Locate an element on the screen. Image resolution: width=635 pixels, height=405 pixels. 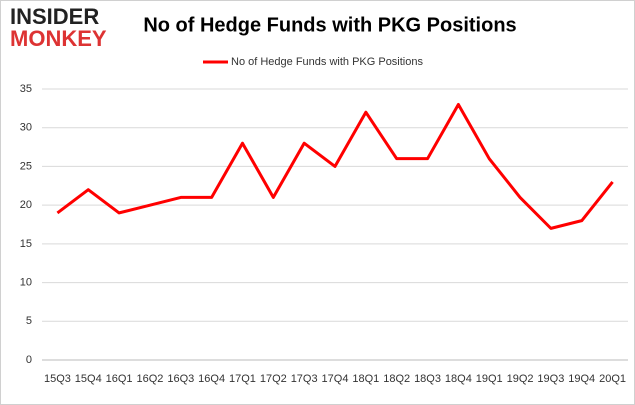
x-tick-label: 17Q4 is located at coordinates (335, 379).